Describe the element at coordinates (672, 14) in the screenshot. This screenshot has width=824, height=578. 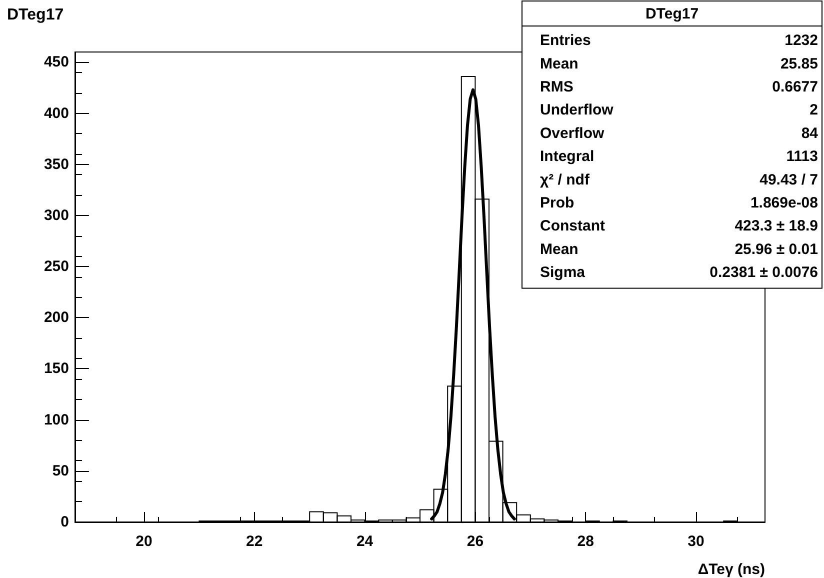
I see `text: DTeg17` at that location.